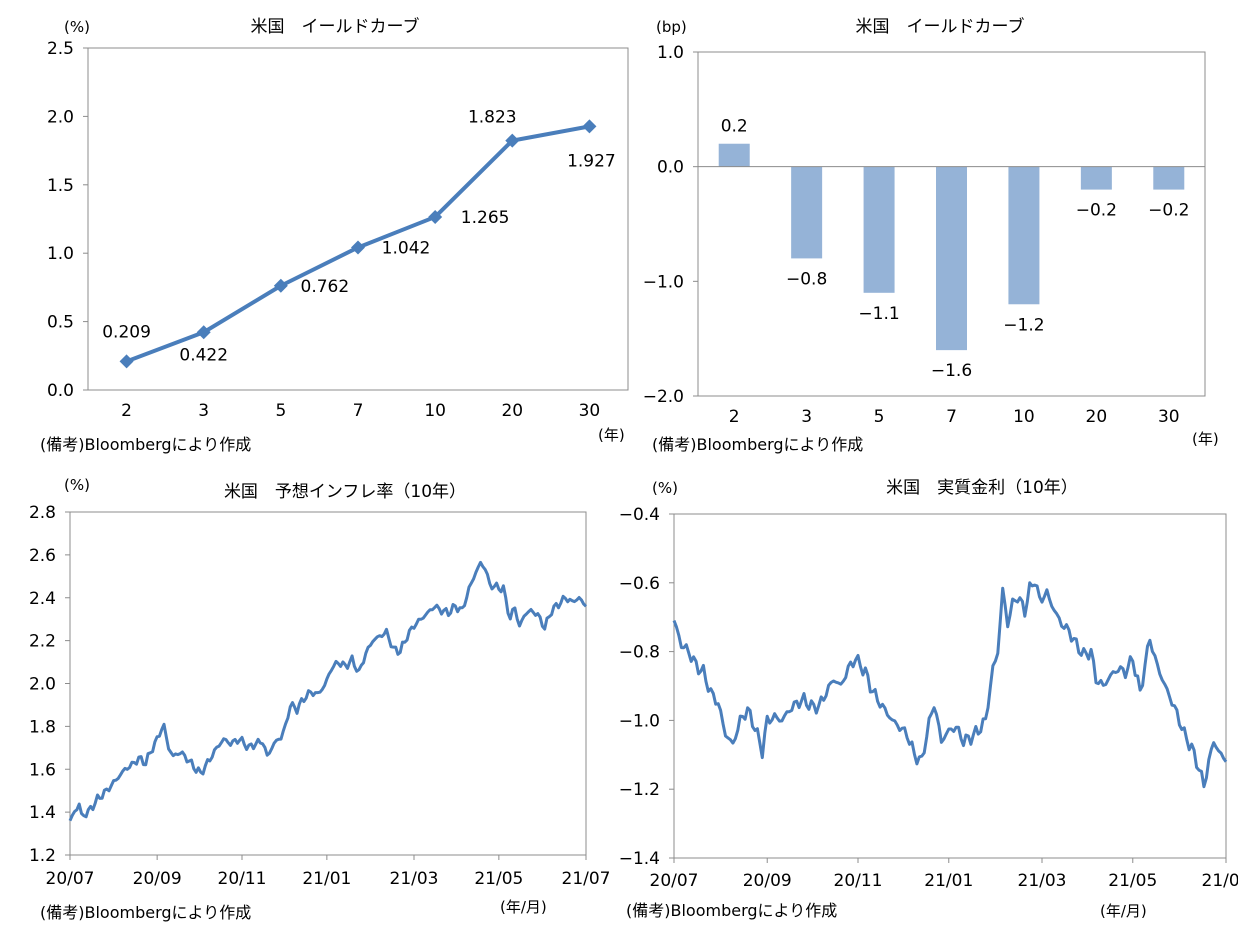 The width and height of the screenshot is (1238, 930). I want to click on y-tick-label: −0.8, so click(639, 653).